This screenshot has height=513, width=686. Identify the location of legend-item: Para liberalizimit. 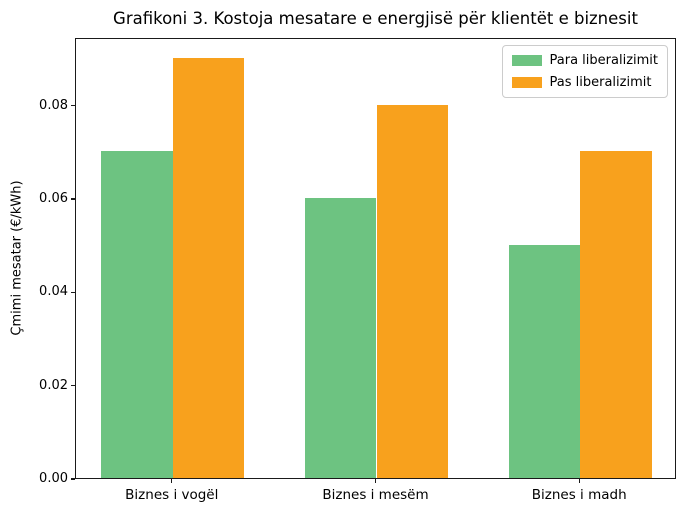
(584, 60).